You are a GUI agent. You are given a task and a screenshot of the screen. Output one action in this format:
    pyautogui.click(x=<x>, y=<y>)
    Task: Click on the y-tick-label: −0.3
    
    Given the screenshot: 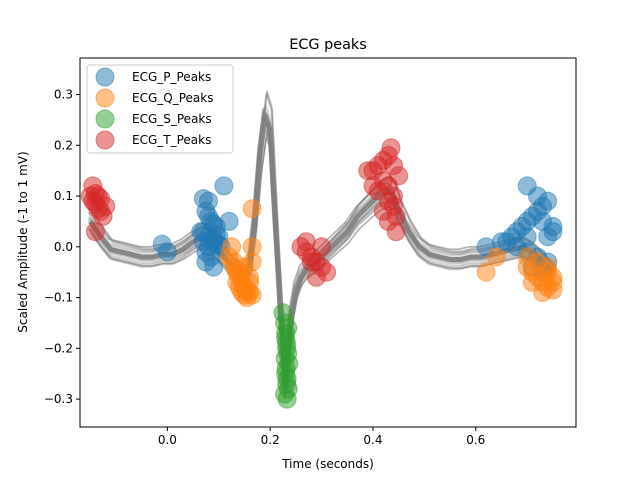 What is the action you would take?
    pyautogui.click(x=58, y=399)
    